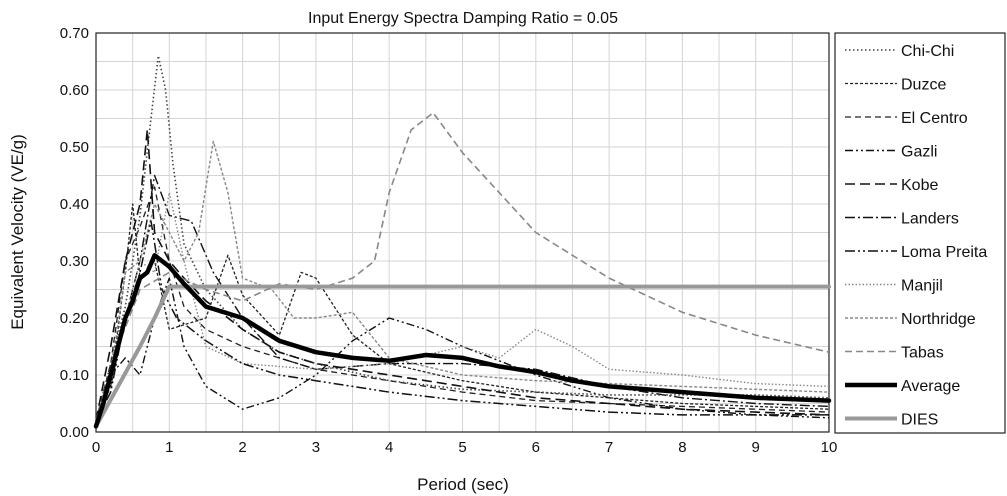  What do you see at coordinates (169, 447) in the screenshot?
I see `x-tick-label: 1` at bounding box center [169, 447].